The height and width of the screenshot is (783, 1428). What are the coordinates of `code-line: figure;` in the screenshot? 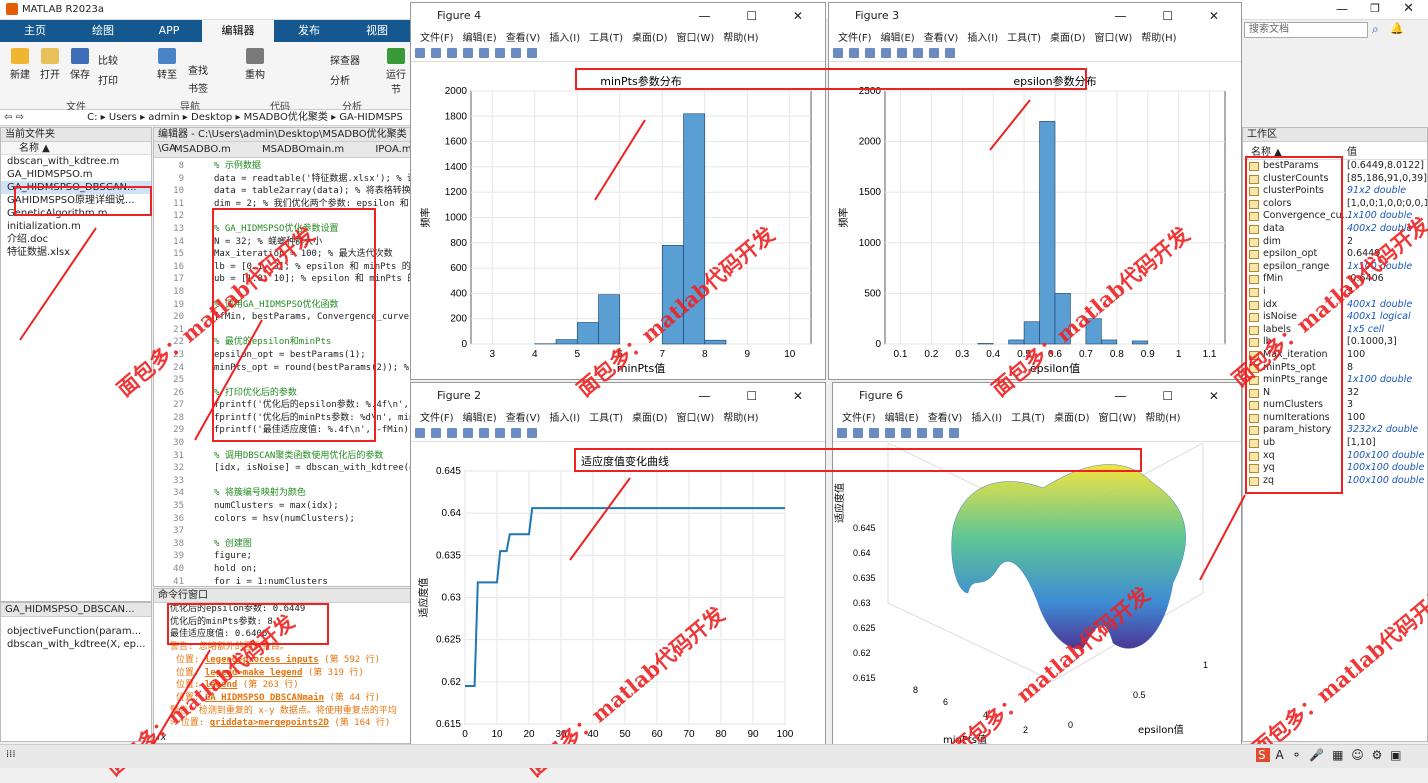 It's located at (312, 556).